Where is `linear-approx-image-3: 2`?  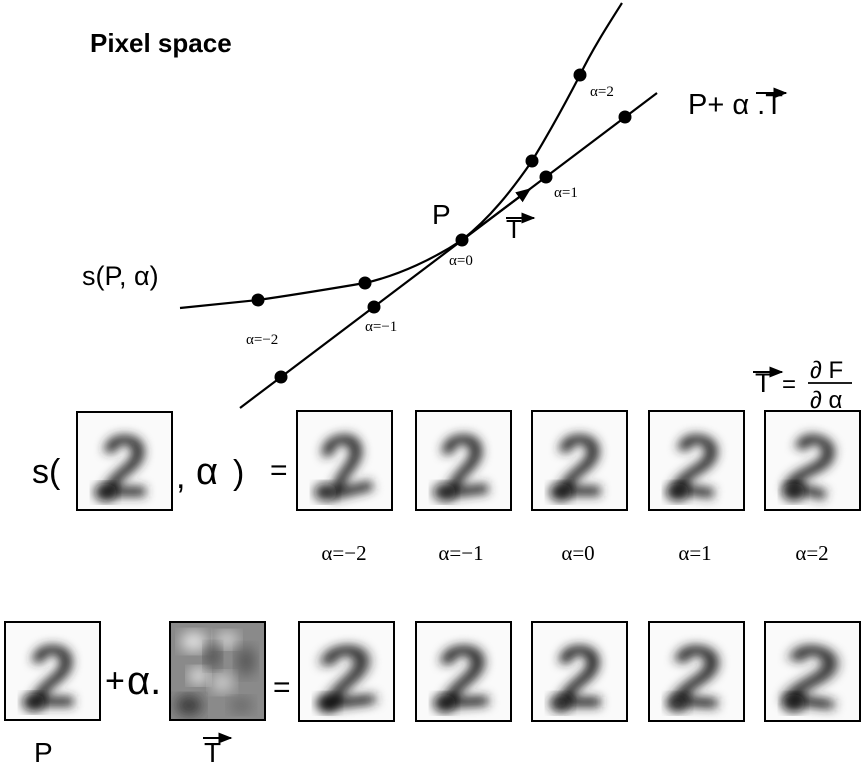 linear-approx-image-3: 2 is located at coordinates (696, 674).